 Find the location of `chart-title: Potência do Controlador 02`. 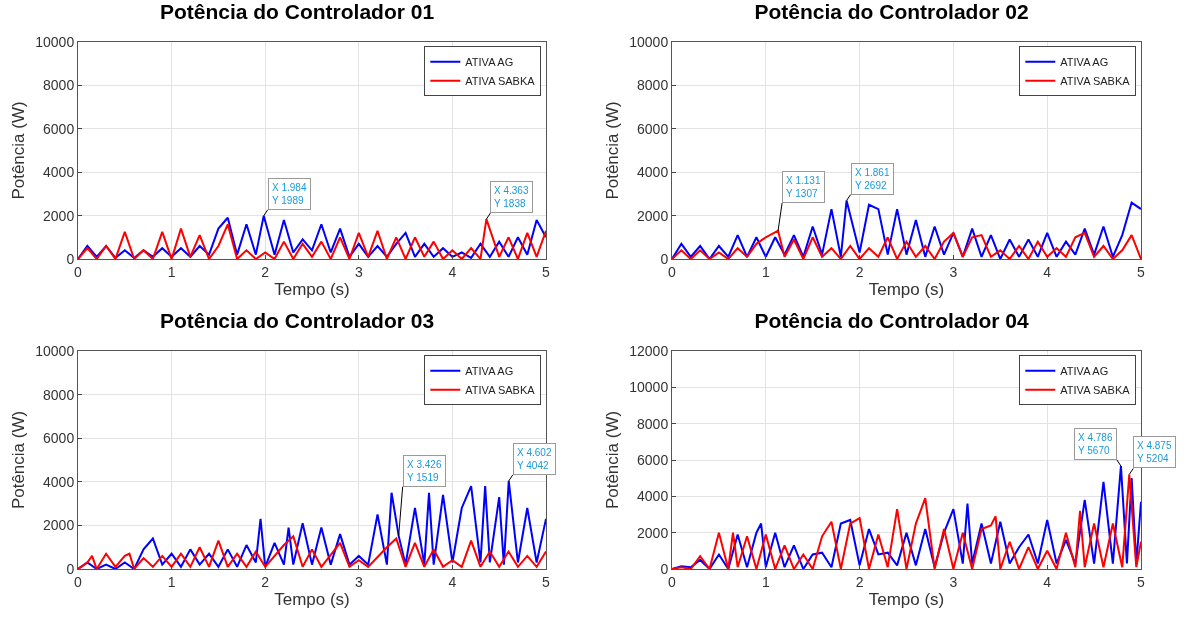

chart-title: Potência do Controlador 02 is located at coordinates (891, 12).